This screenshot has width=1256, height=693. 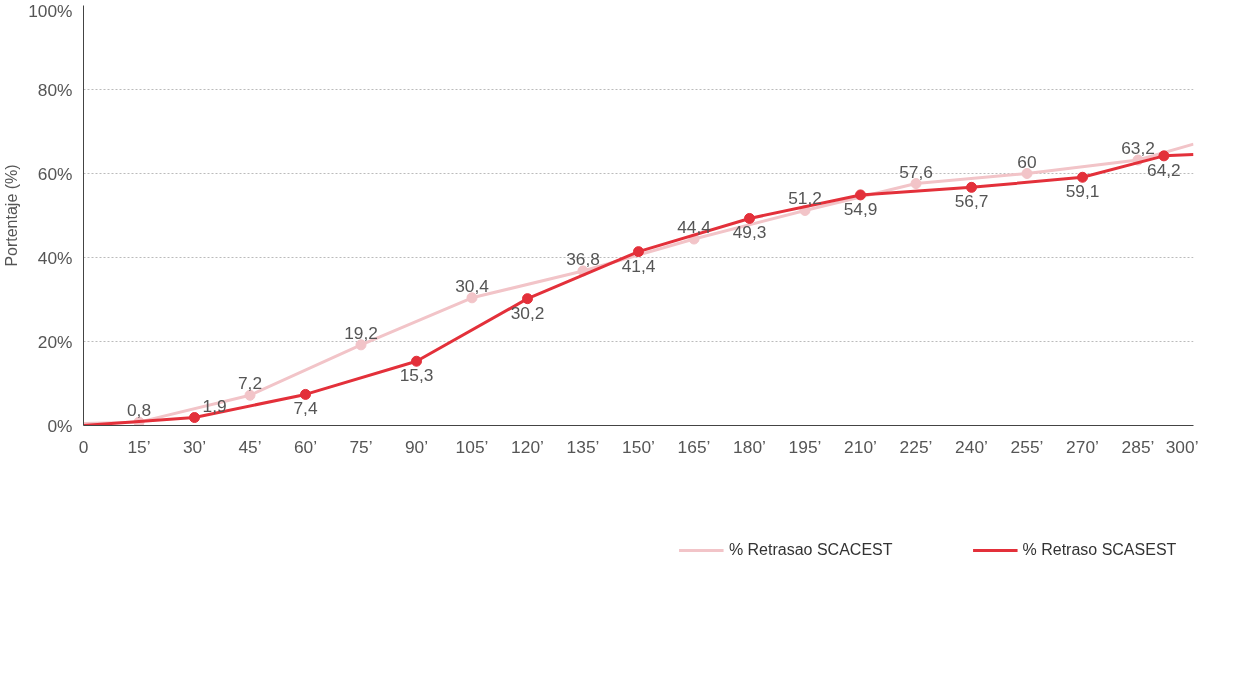 I want to click on data-label: 59,1, so click(x=1082, y=191).